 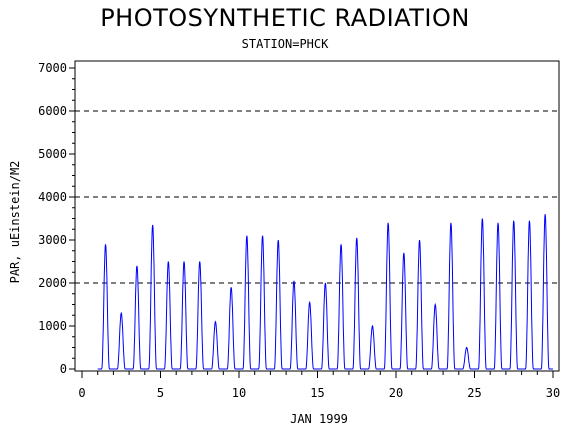 I want to click on x-axis: 0 5 10 15 20 25 30, so click(x=319, y=385).